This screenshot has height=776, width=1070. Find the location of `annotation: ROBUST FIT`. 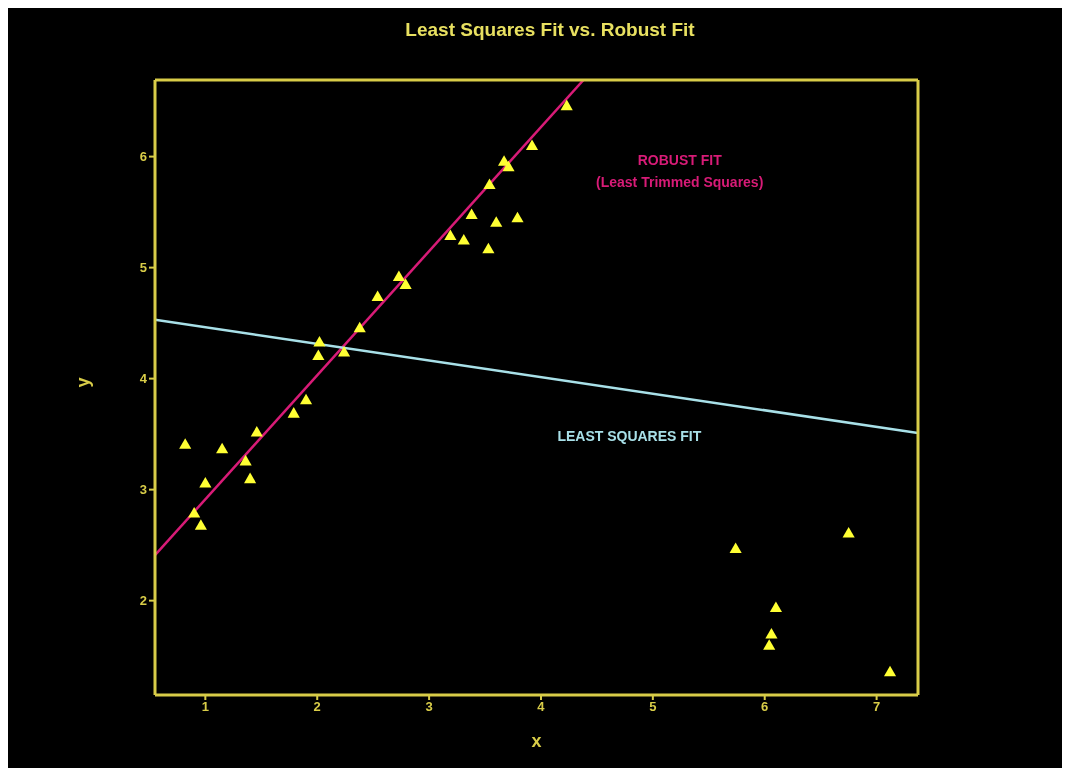

annotation: ROBUST FIT is located at coordinates (680, 159).